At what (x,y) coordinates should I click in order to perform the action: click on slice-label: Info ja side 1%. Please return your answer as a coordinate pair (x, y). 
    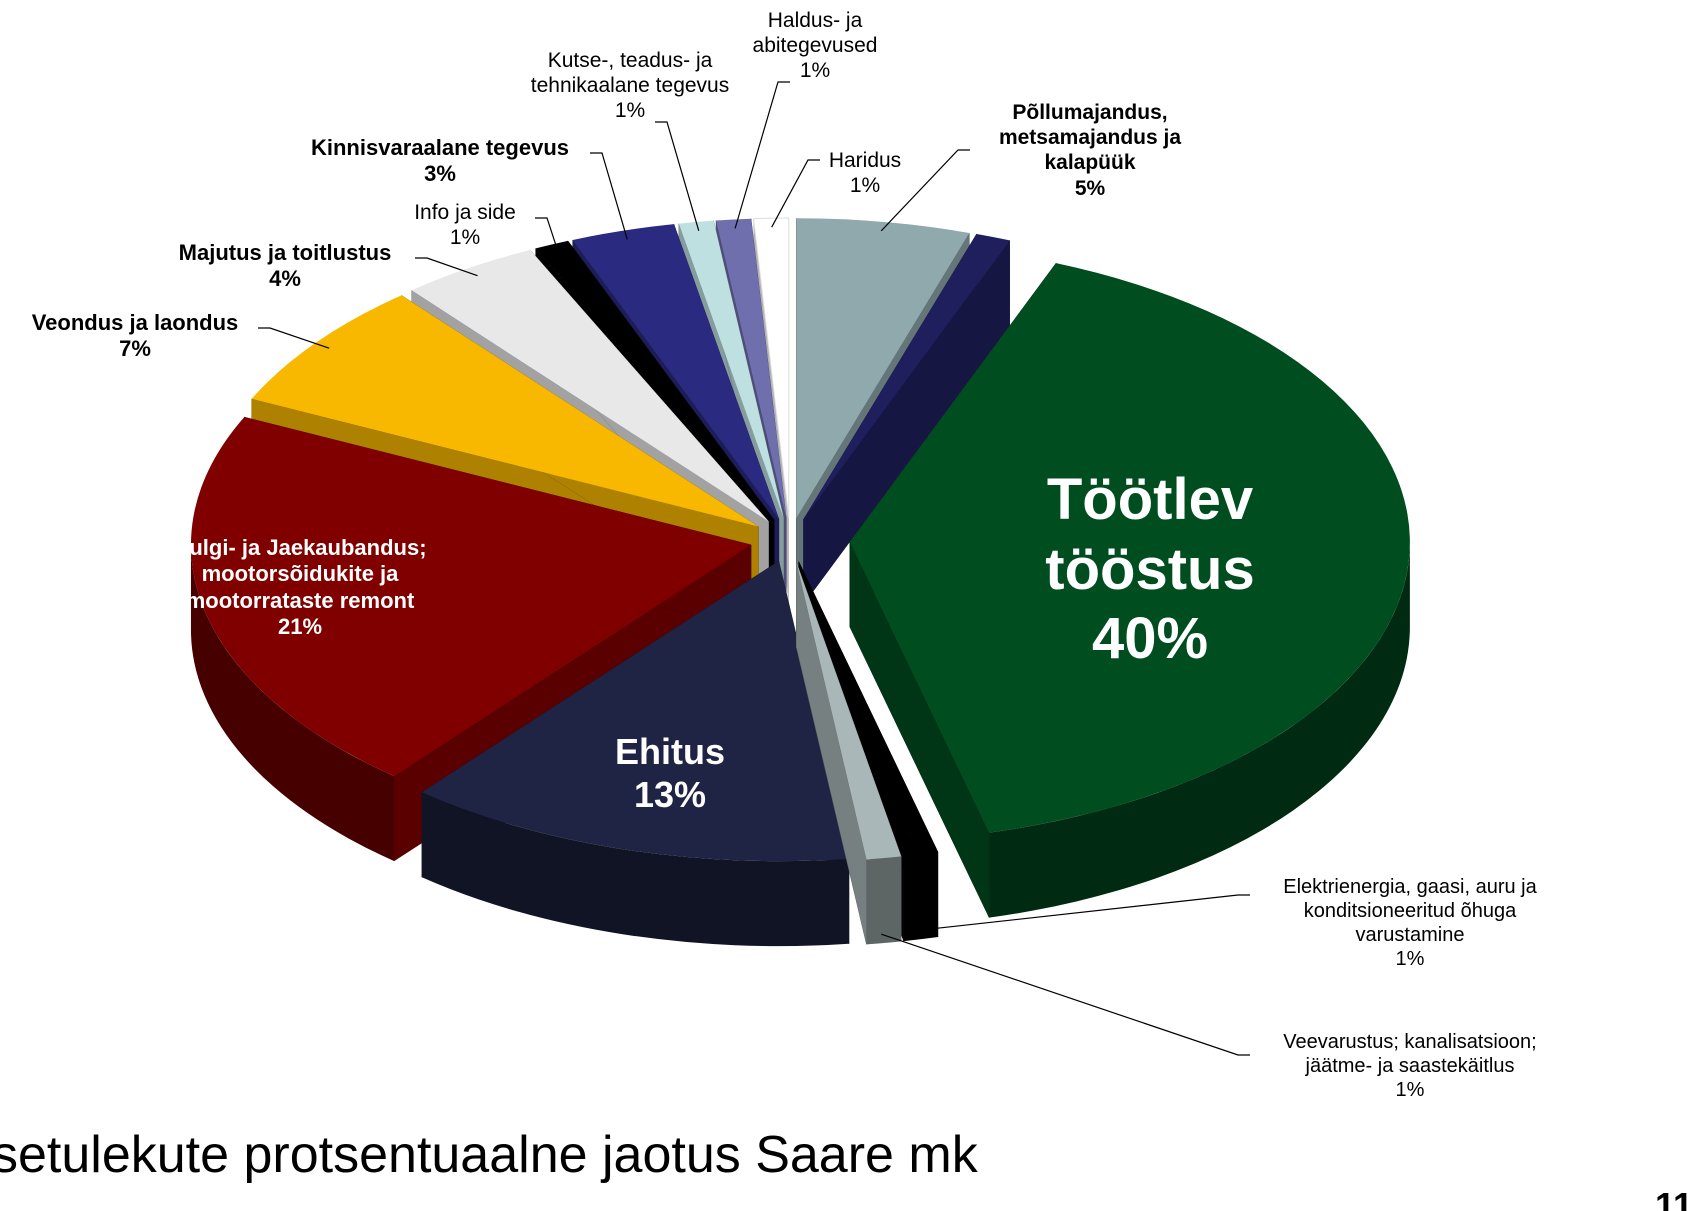
    Looking at the image, I should click on (465, 225).